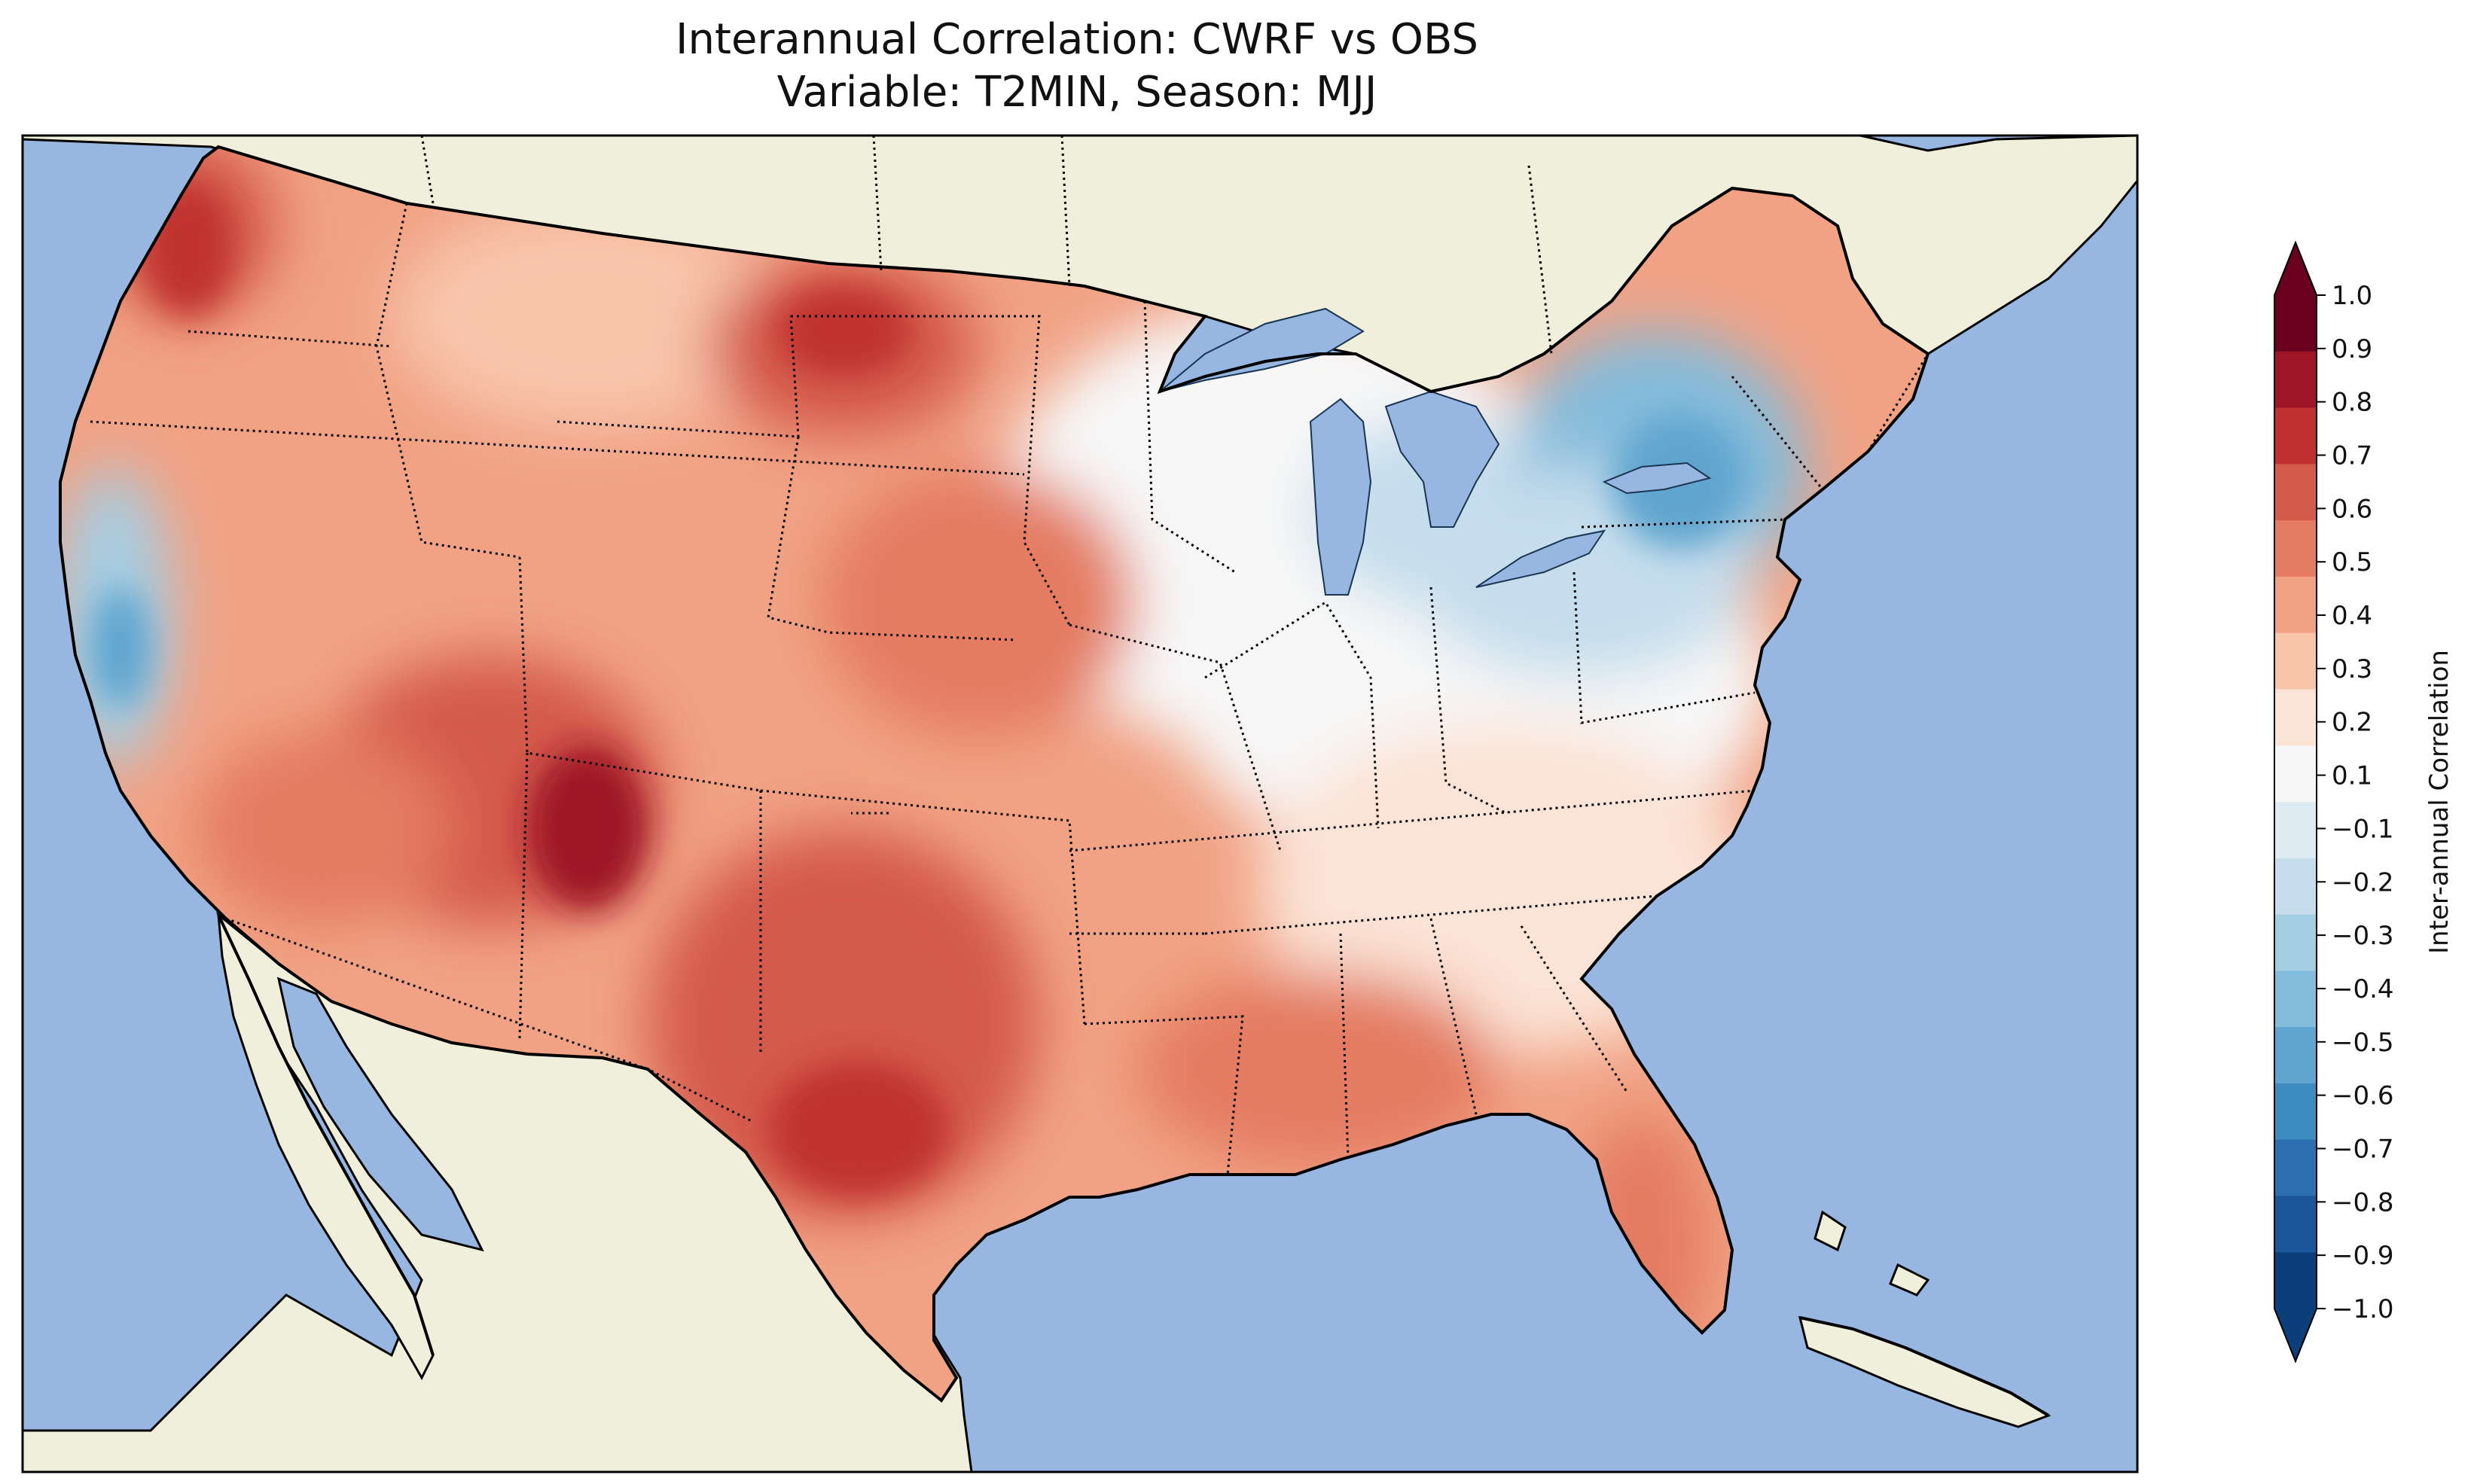 The height and width of the screenshot is (1484, 2474). I want to click on colorbar-tick-label: −0.7, so click(2363, 1149).